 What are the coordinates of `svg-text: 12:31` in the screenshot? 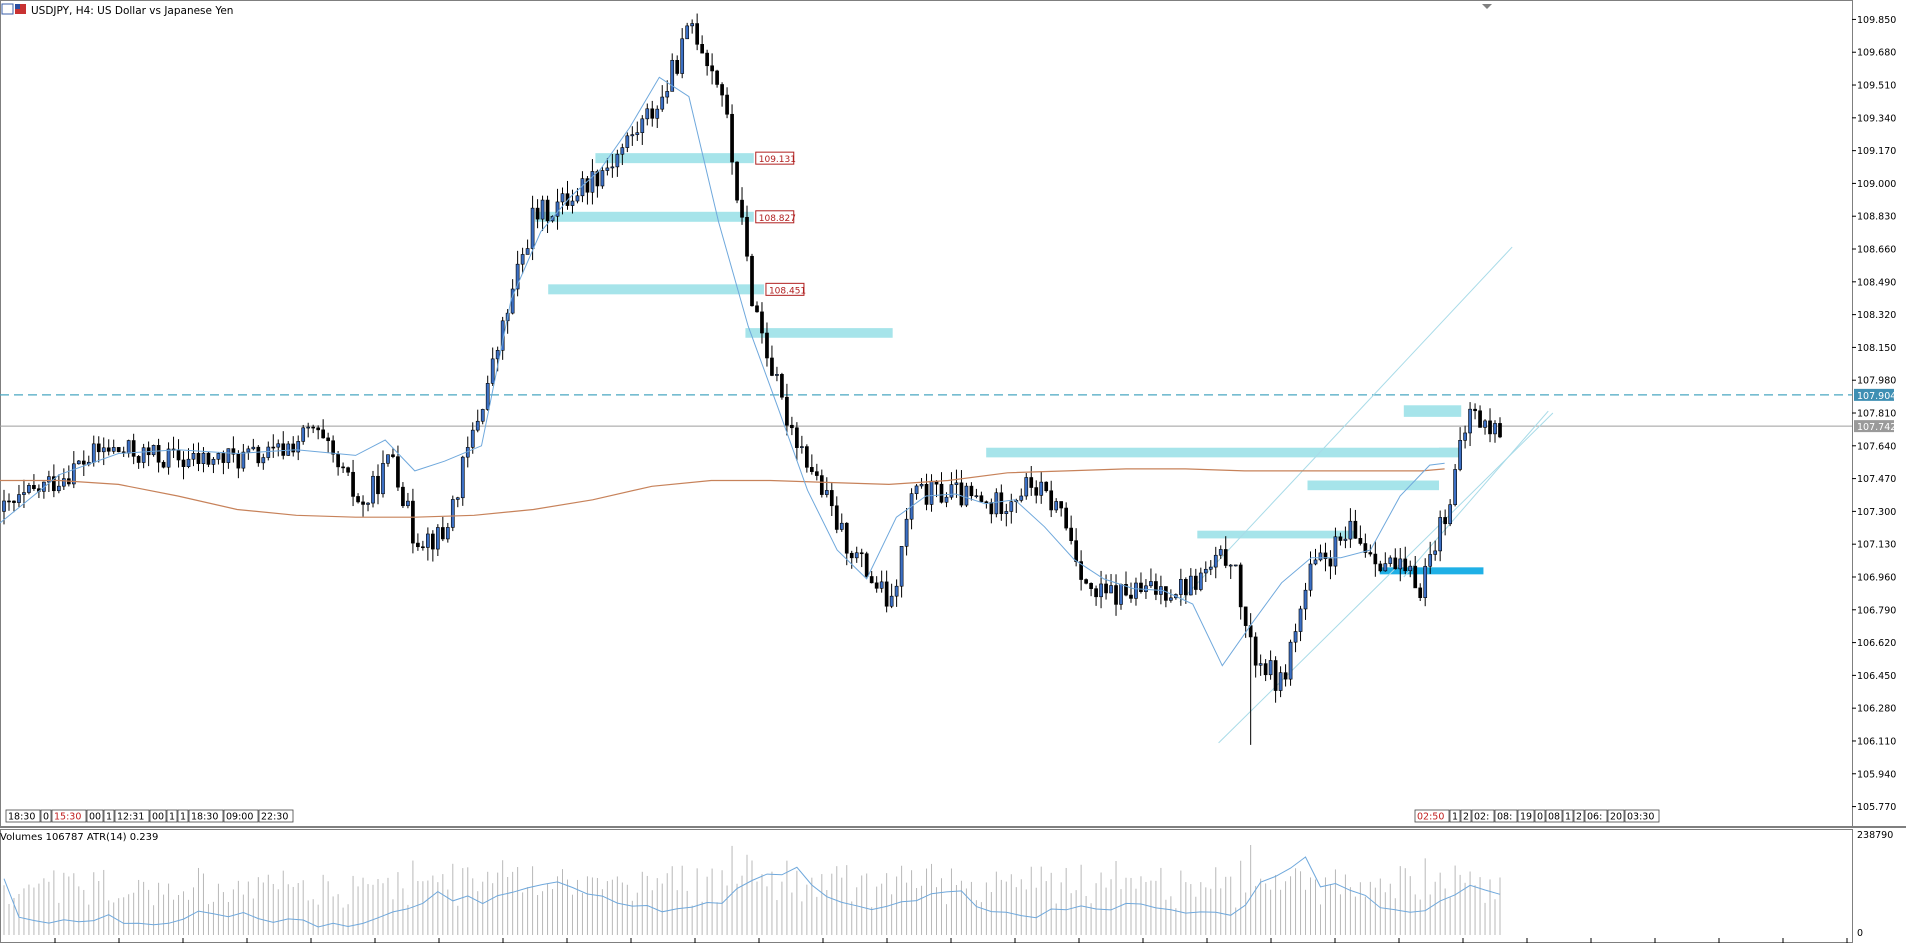 It's located at (130, 817).